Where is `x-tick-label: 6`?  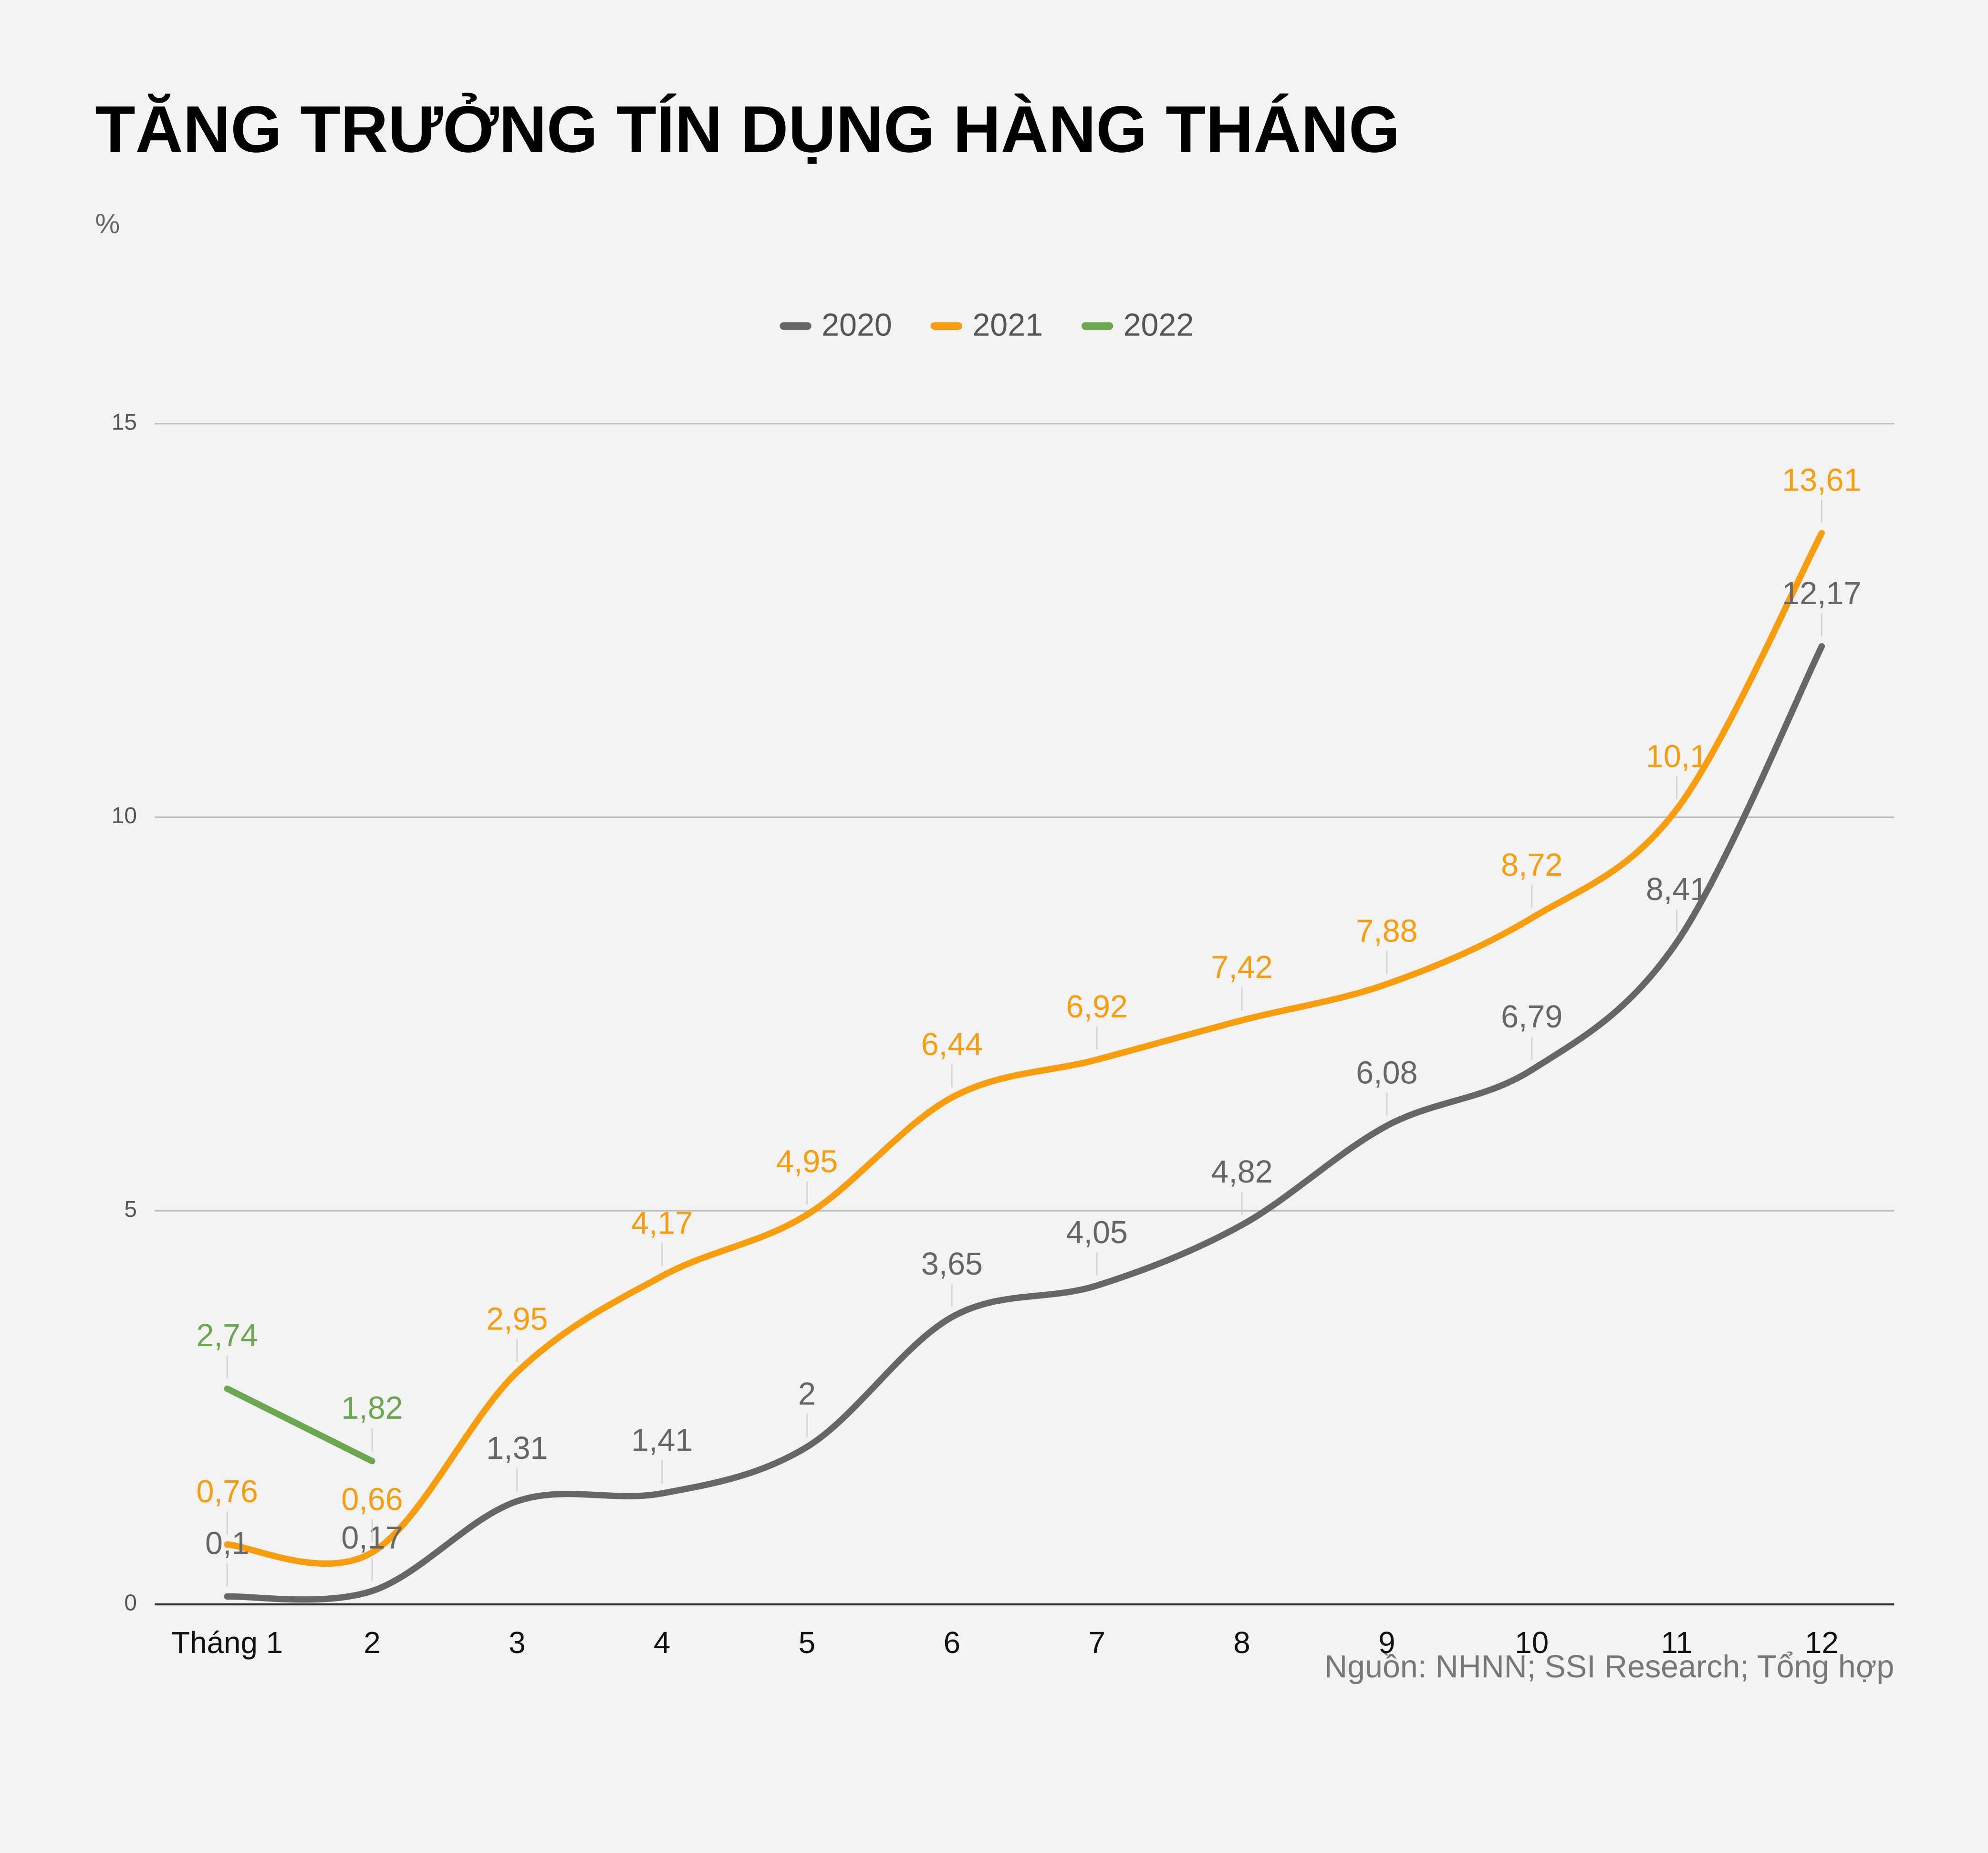 x-tick-label: 6 is located at coordinates (952, 1642).